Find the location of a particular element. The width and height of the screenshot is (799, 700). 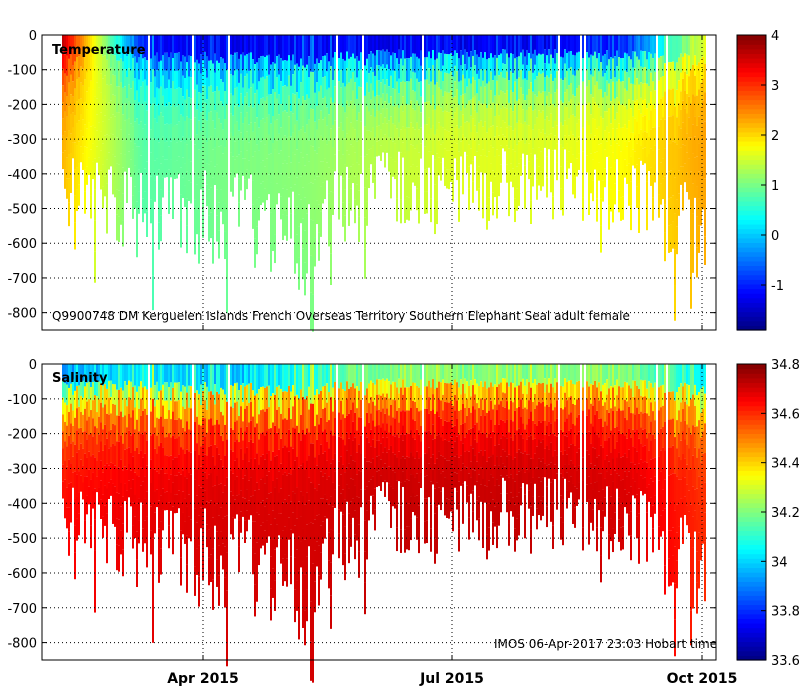

colorbar-tick-label: -1 is located at coordinates (777, 286).